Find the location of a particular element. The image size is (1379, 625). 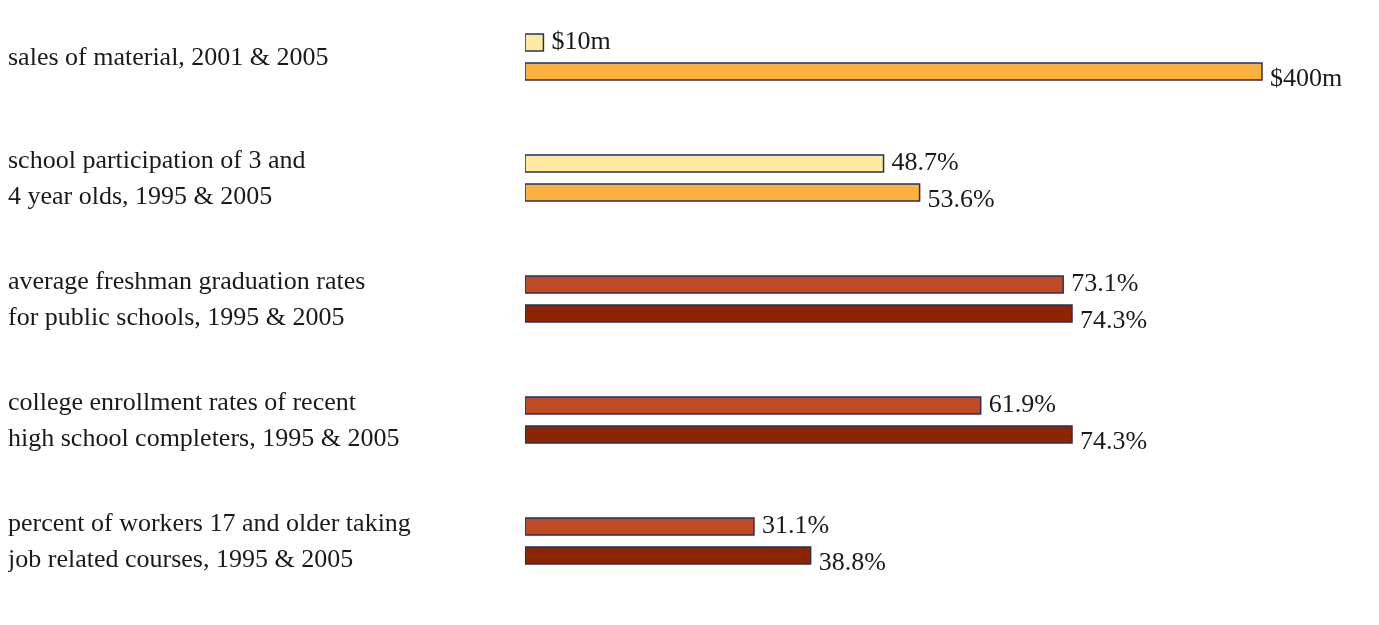

data-label: 73.1% is located at coordinates (1105, 282).